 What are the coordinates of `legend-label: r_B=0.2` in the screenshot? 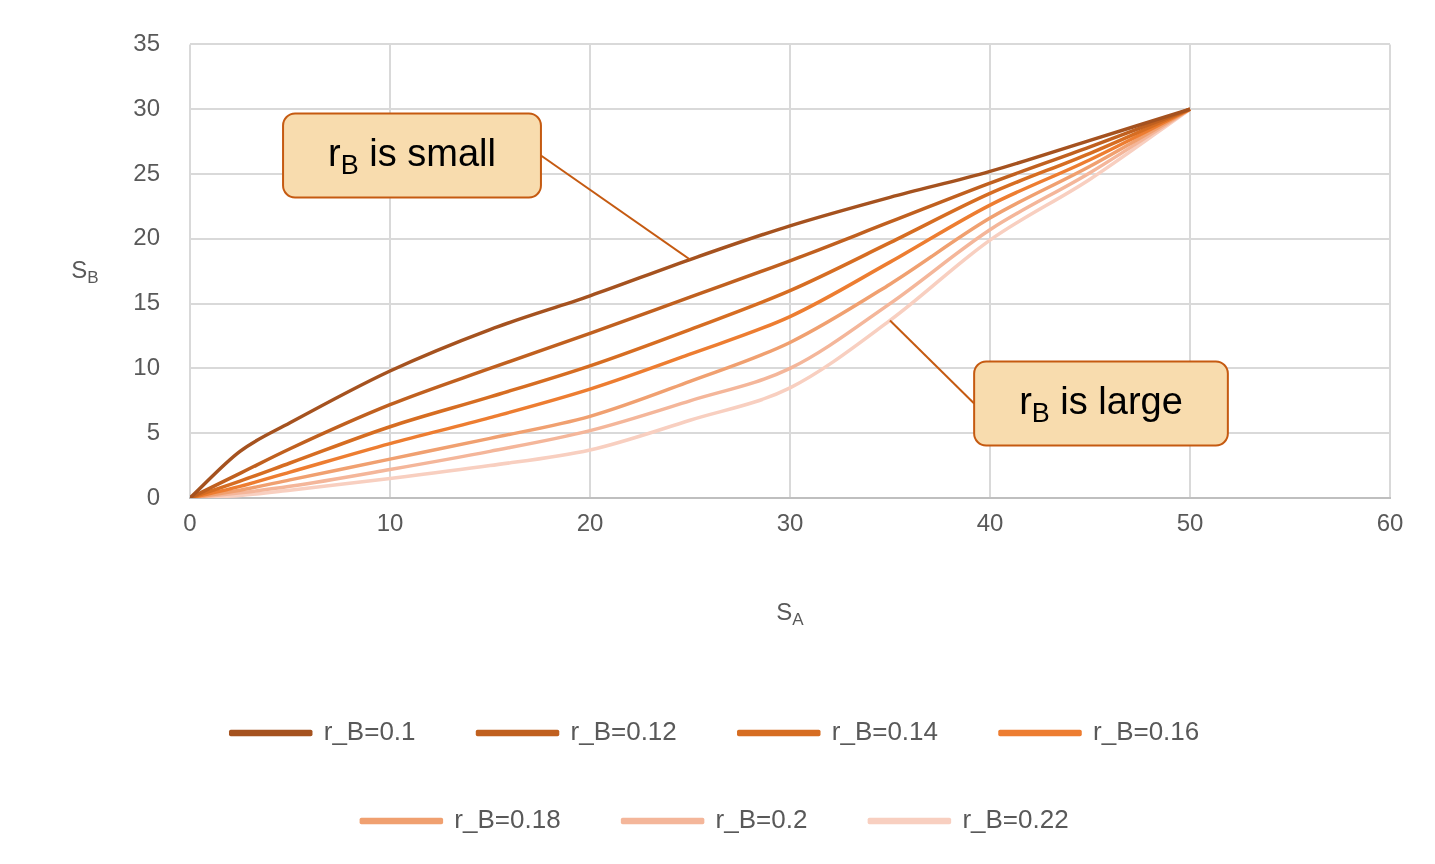 It's located at (761, 819).